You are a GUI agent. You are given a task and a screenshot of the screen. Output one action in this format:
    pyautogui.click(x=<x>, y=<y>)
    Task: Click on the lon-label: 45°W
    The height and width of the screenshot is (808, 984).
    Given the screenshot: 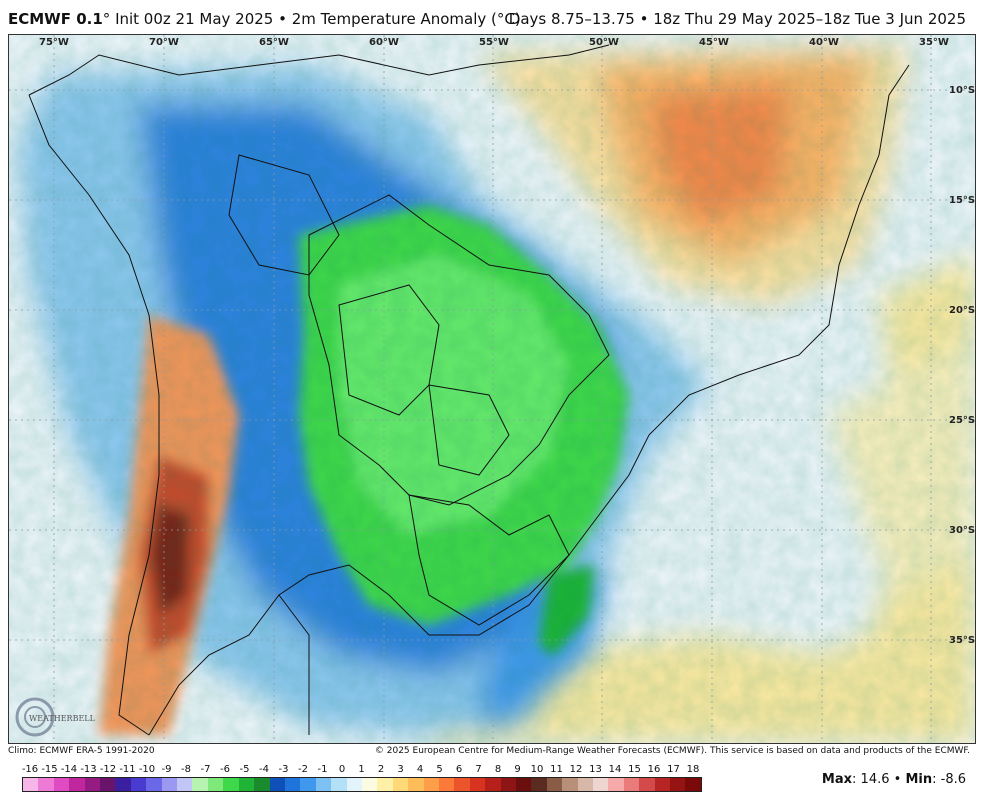 What is the action you would take?
    pyautogui.click(x=714, y=42)
    